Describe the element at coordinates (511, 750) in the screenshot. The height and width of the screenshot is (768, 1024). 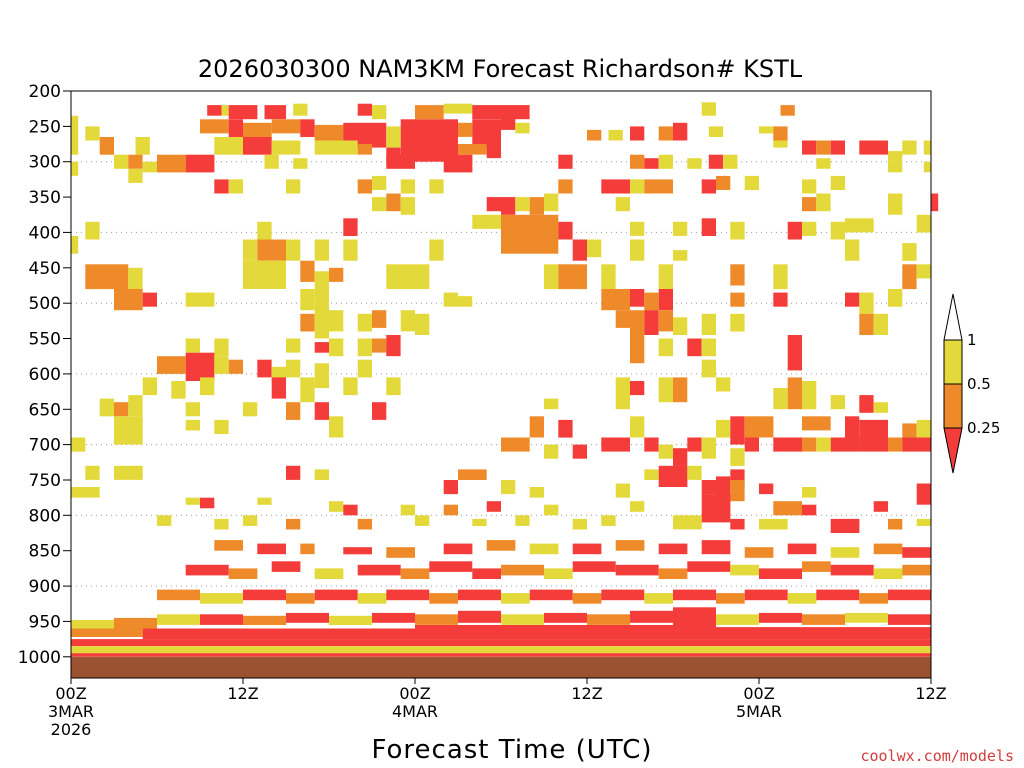
I see `x-axis-label: Forecast Time (UTC)` at that location.